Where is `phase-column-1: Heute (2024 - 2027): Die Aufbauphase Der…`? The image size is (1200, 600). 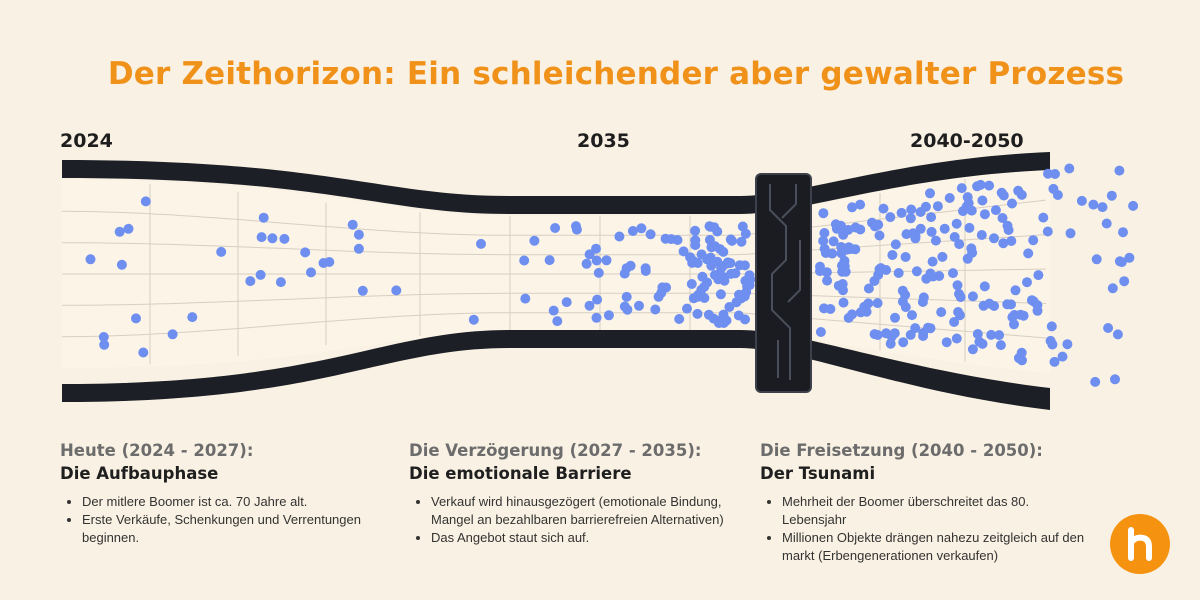
phase-column-1: Heute (2024 - 2027): Die Aufbauphase Der… is located at coordinates (225, 493).